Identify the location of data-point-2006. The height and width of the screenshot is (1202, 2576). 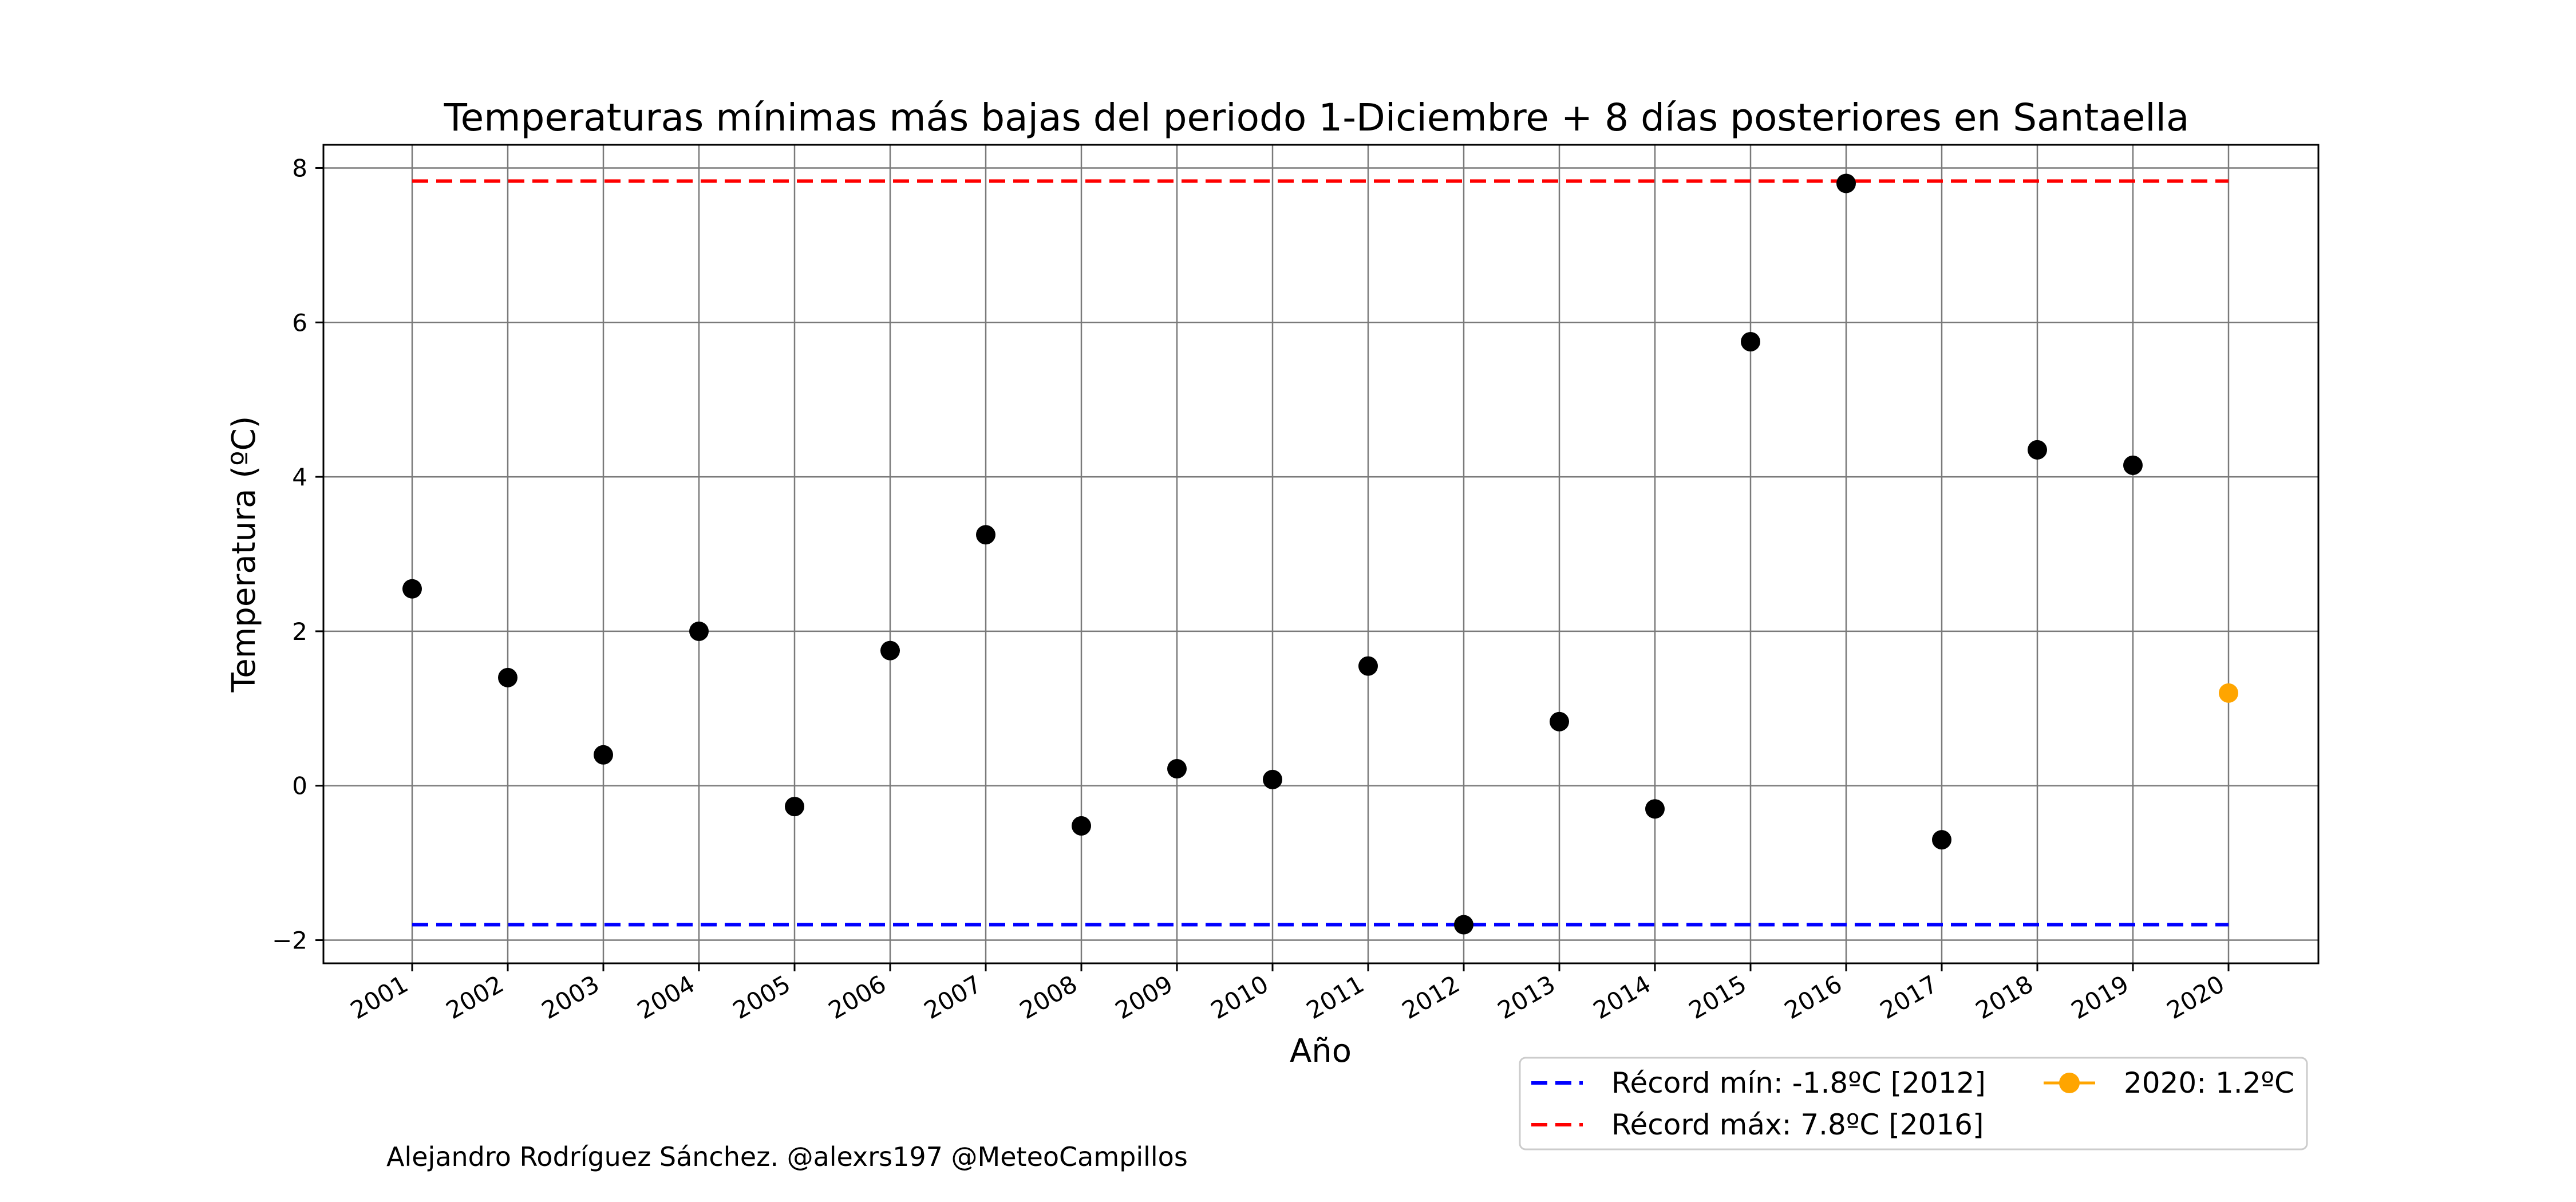
(890, 651).